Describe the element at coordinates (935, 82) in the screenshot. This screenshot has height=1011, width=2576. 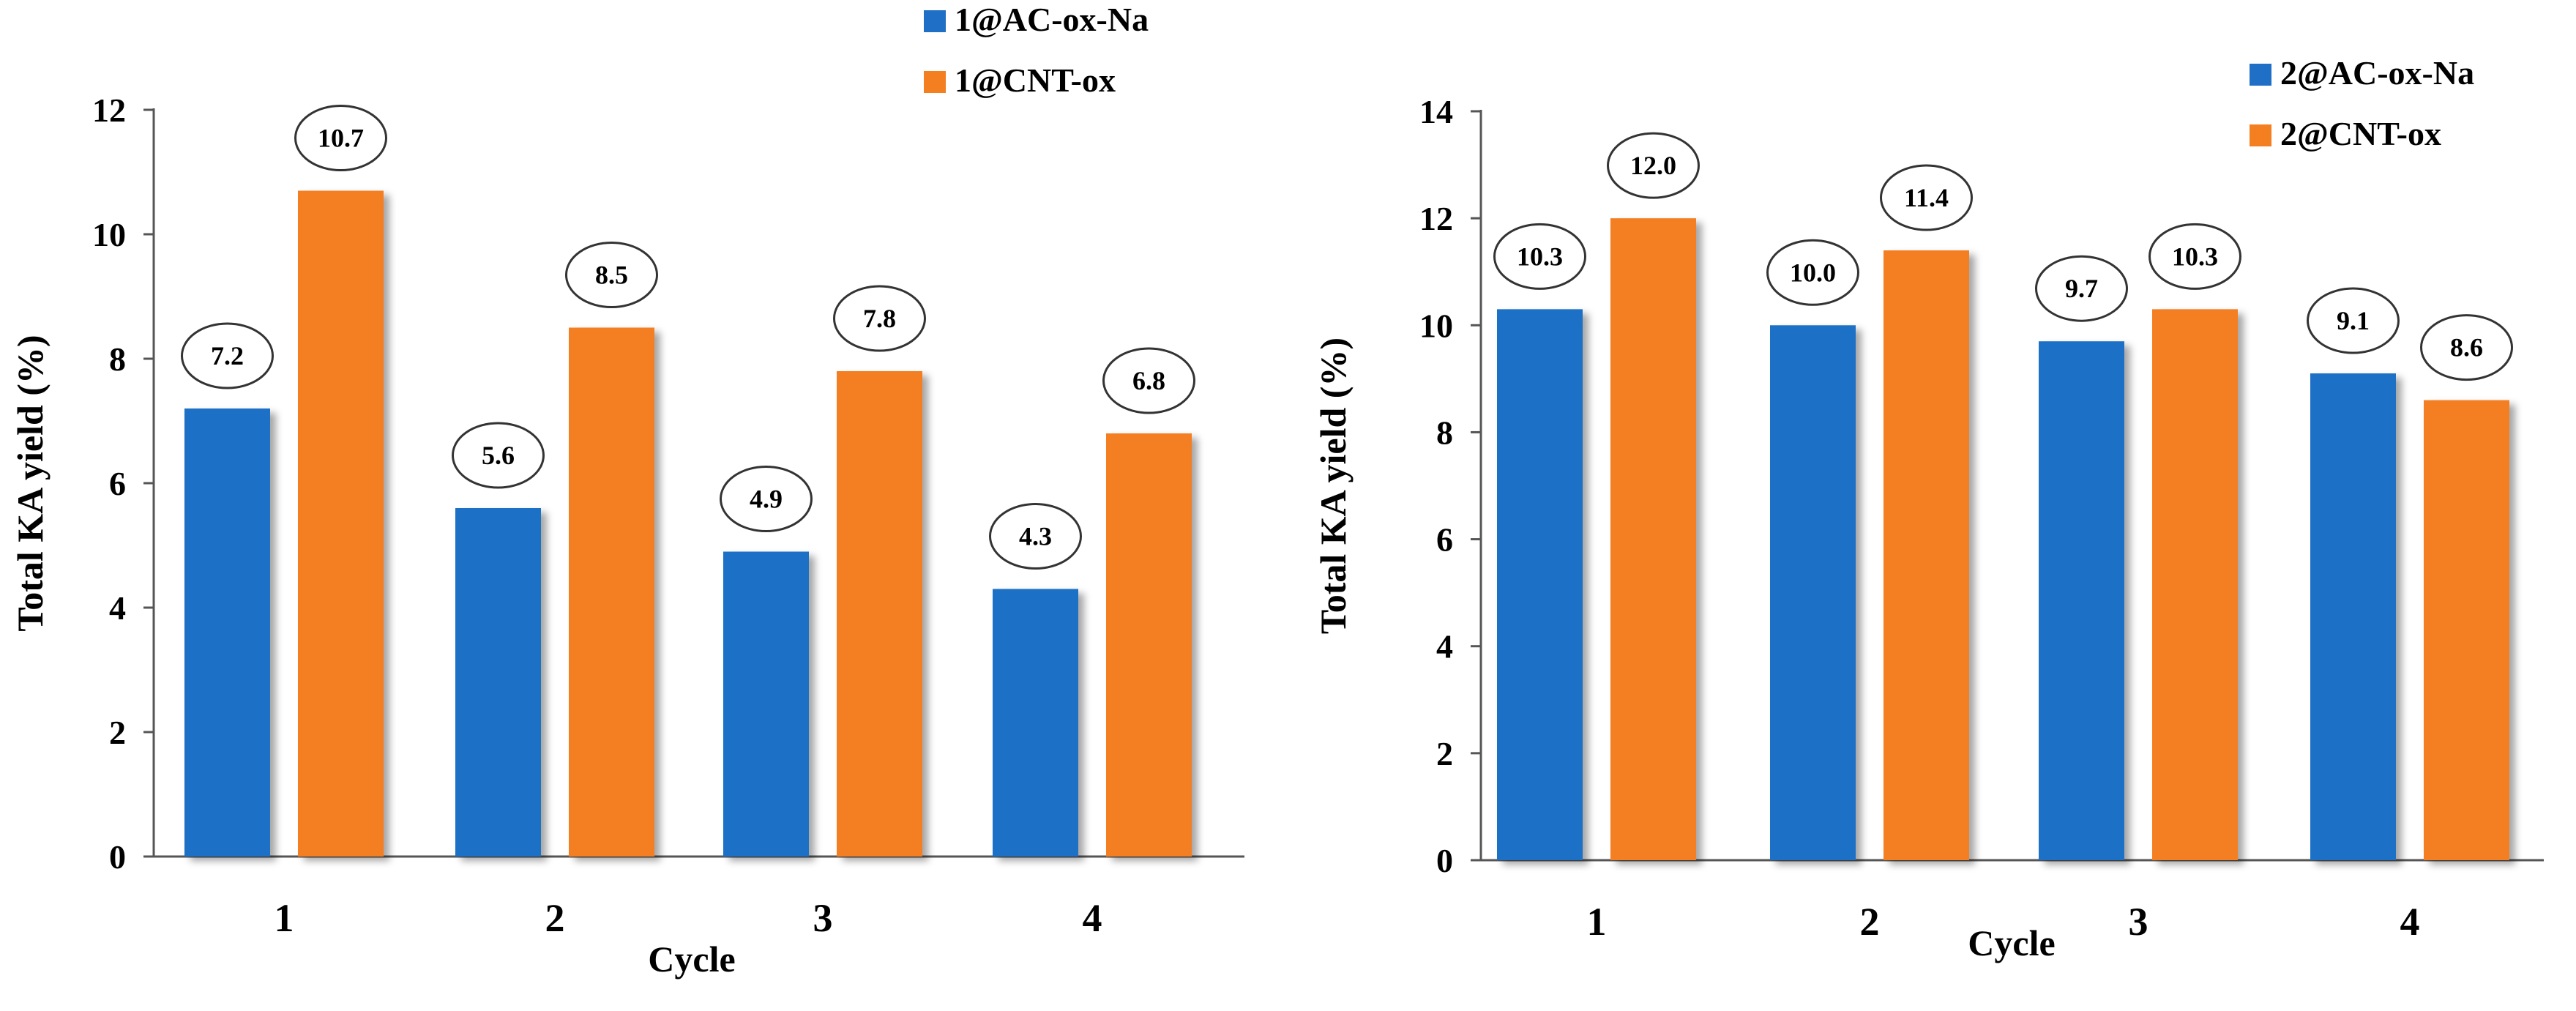
I see `legend-swatch-1@CNT-ox` at that location.